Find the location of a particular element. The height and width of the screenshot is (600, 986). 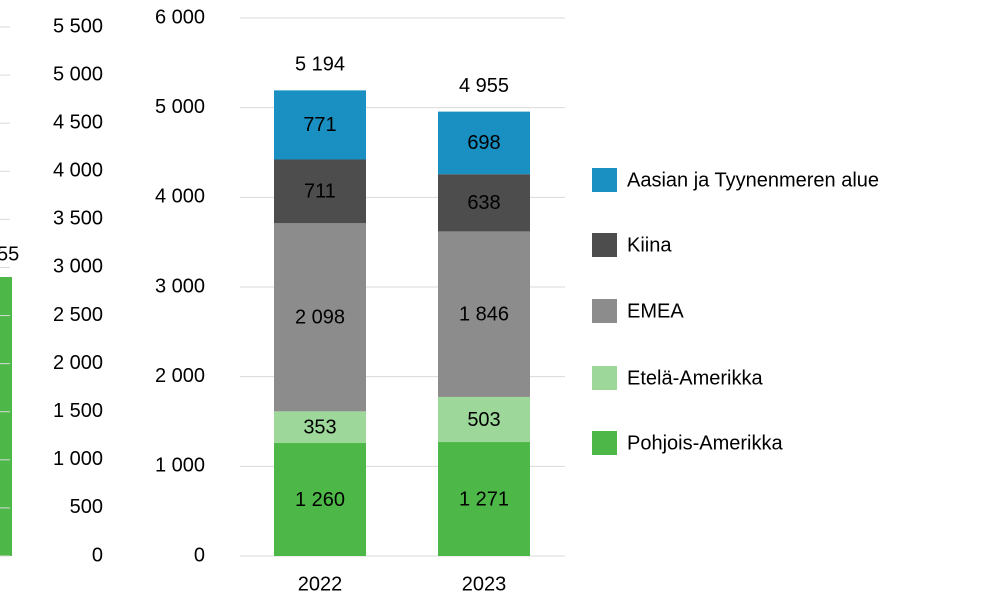

x-tick-label: 2022 is located at coordinates (320, 584).